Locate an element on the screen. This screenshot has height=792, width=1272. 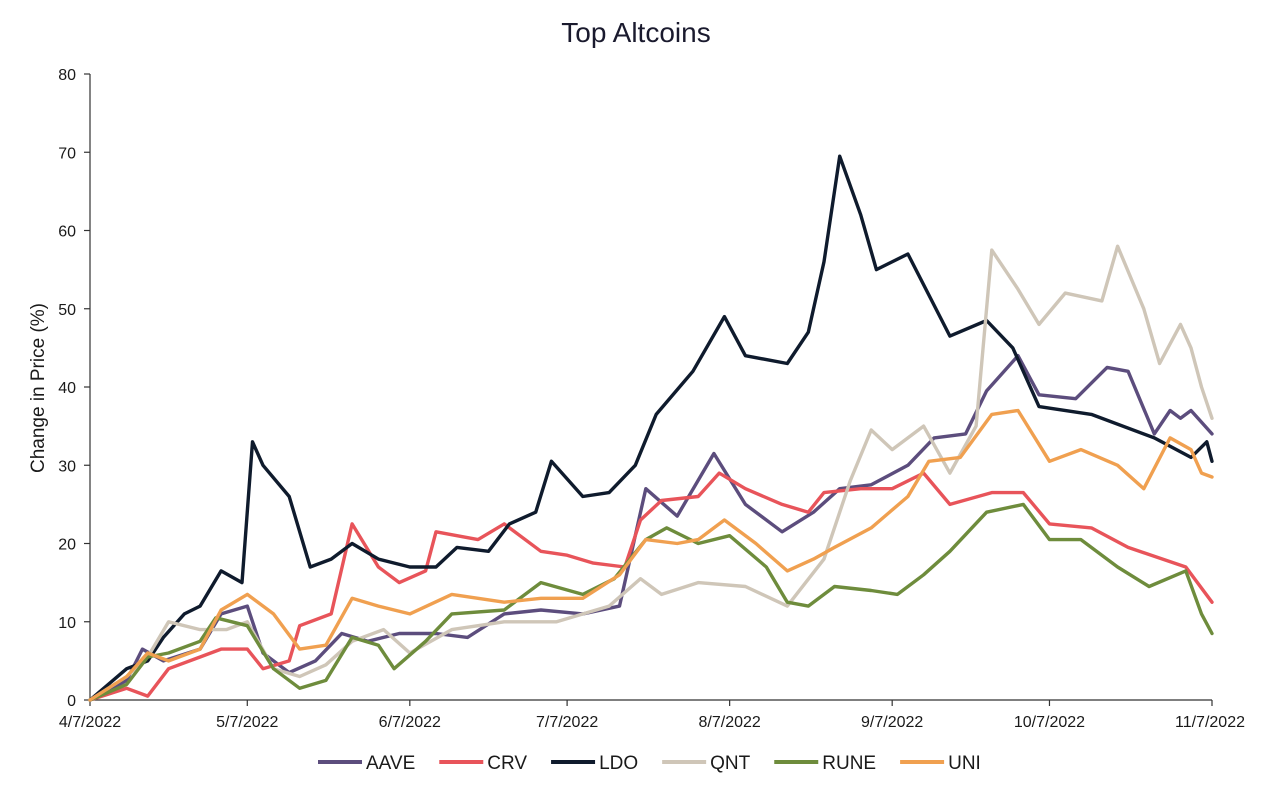
y-tick-label: 20 is located at coordinates (67, 545).